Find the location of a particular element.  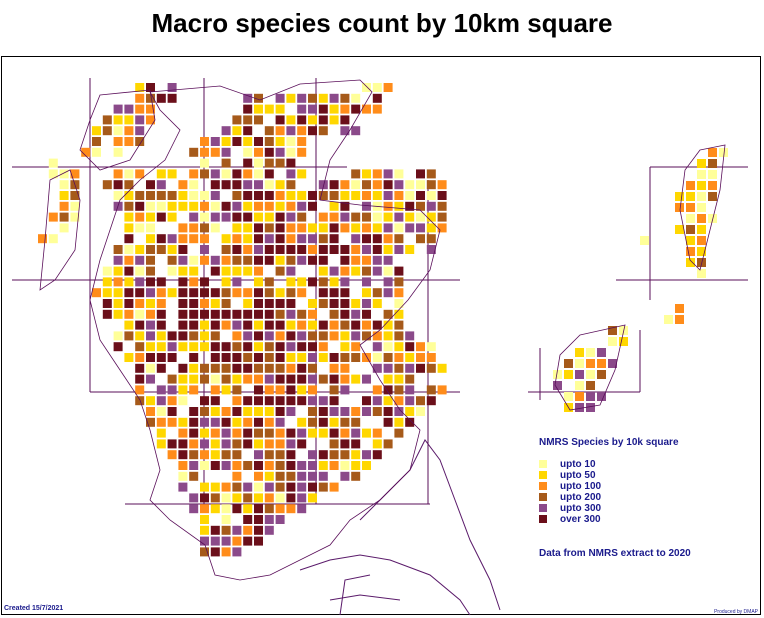

legend-label: upto 10 is located at coordinates (578, 464).